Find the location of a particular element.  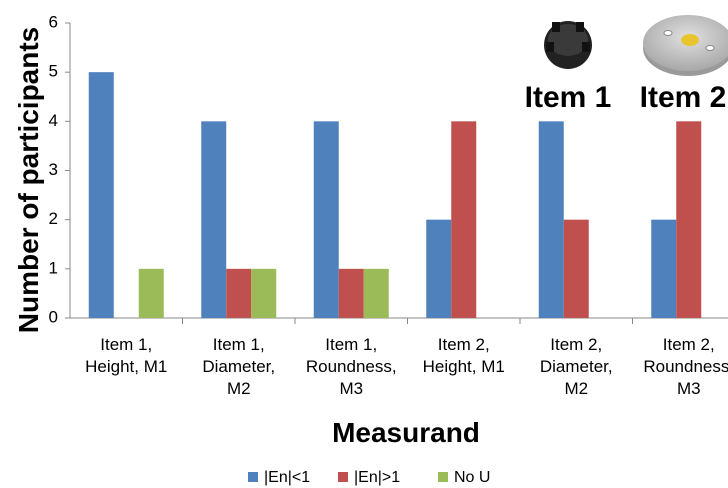

y-tick-label: 6 is located at coordinates (53, 21).